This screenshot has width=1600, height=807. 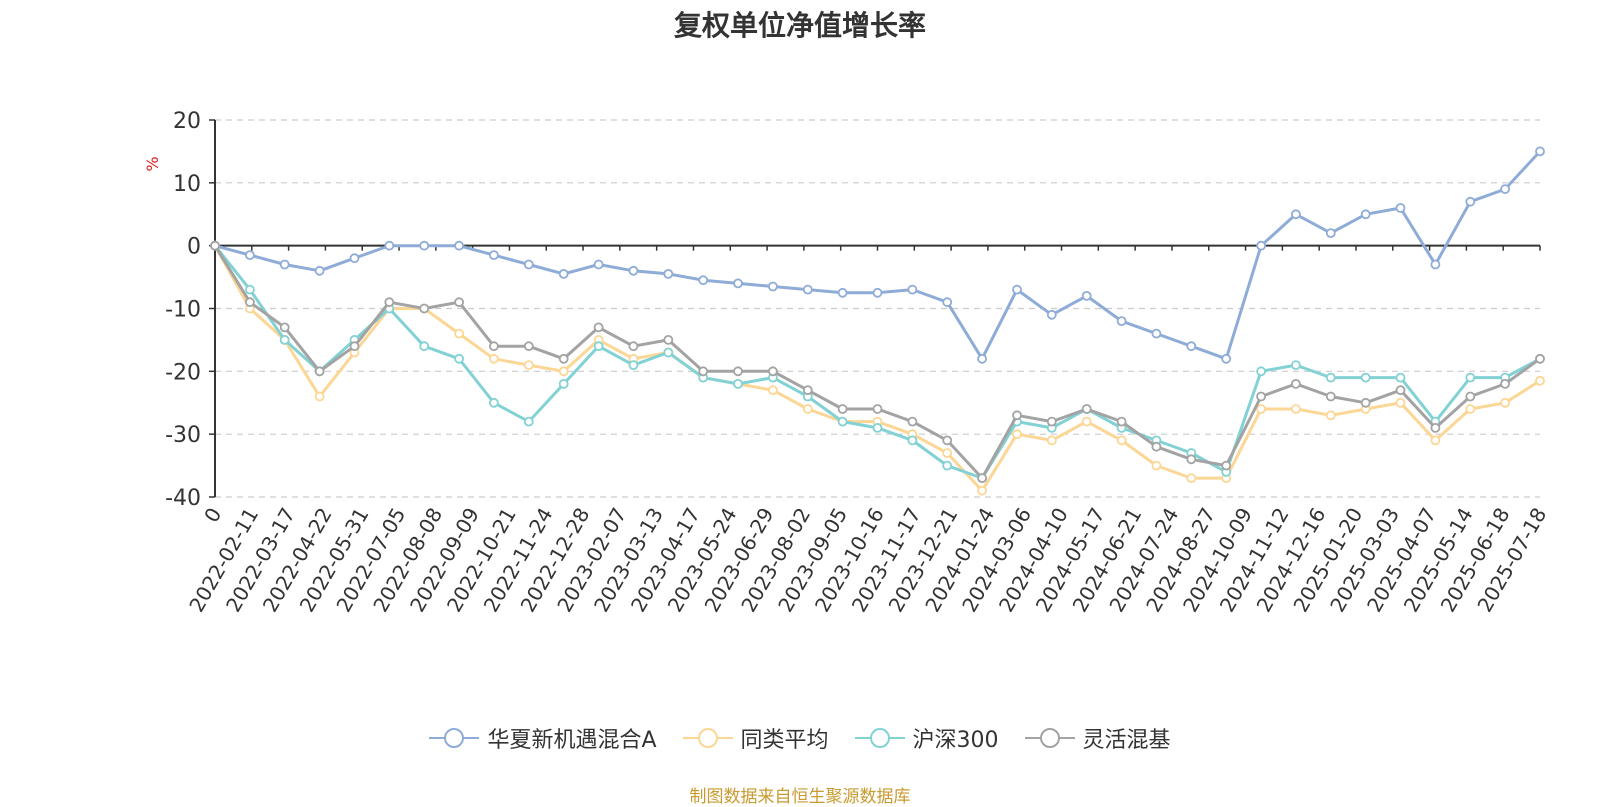 I want to click on y-tick-label: -10, so click(x=183, y=310).